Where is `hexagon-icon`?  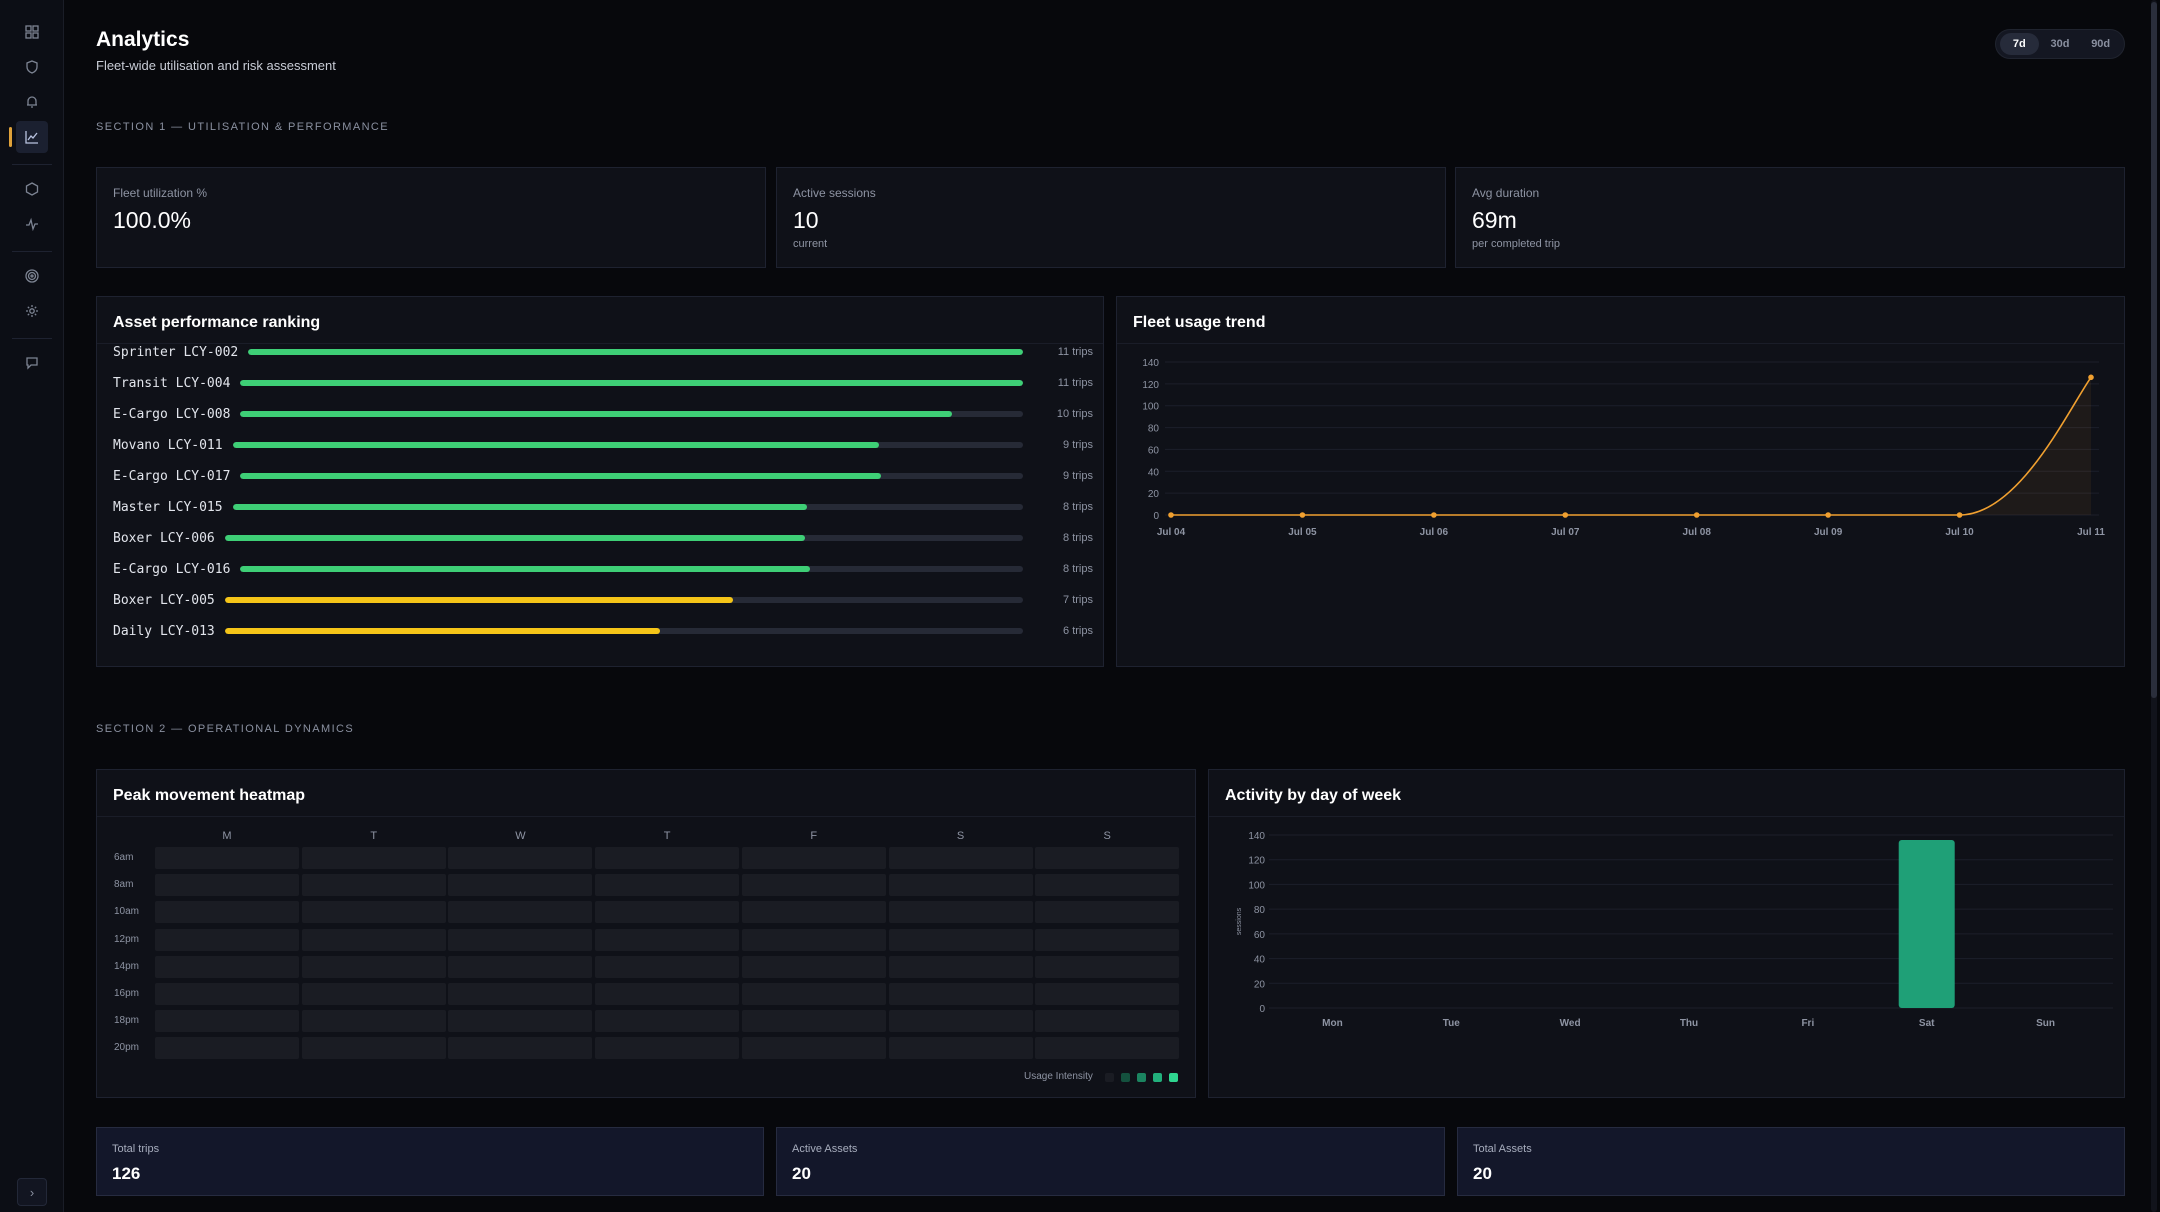 hexagon-icon is located at coordinates (32, 189).